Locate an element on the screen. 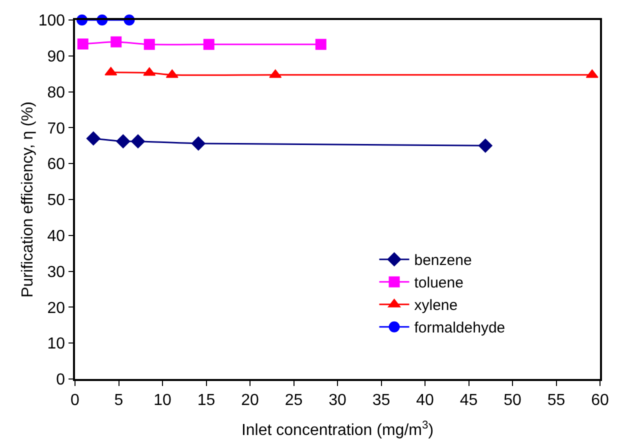  x-tick-label: 5 is located at coordinates (119, 400).